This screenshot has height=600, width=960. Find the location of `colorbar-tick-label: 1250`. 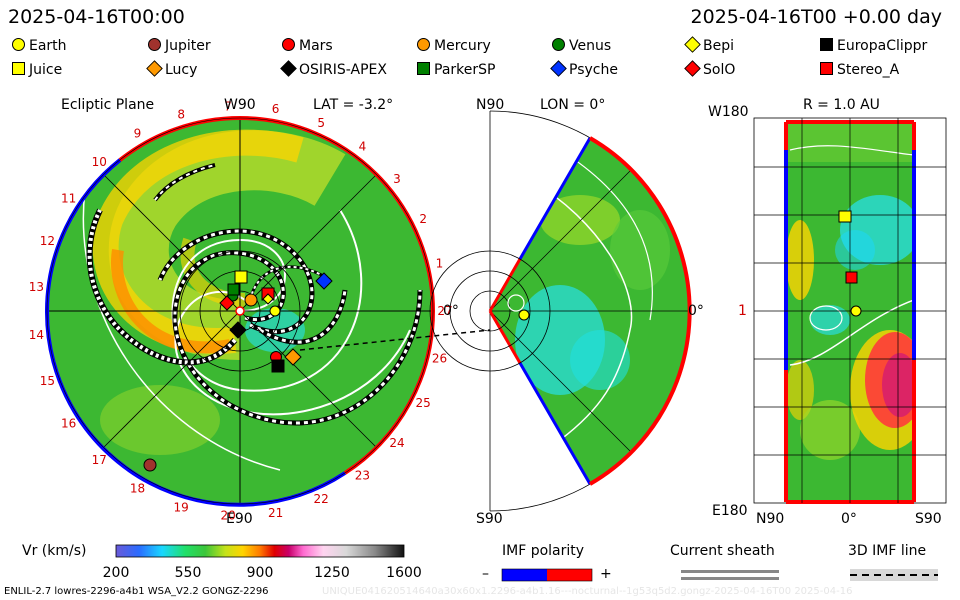

colorbar-tick-label: 1250 is located at coordinates (332, 573).